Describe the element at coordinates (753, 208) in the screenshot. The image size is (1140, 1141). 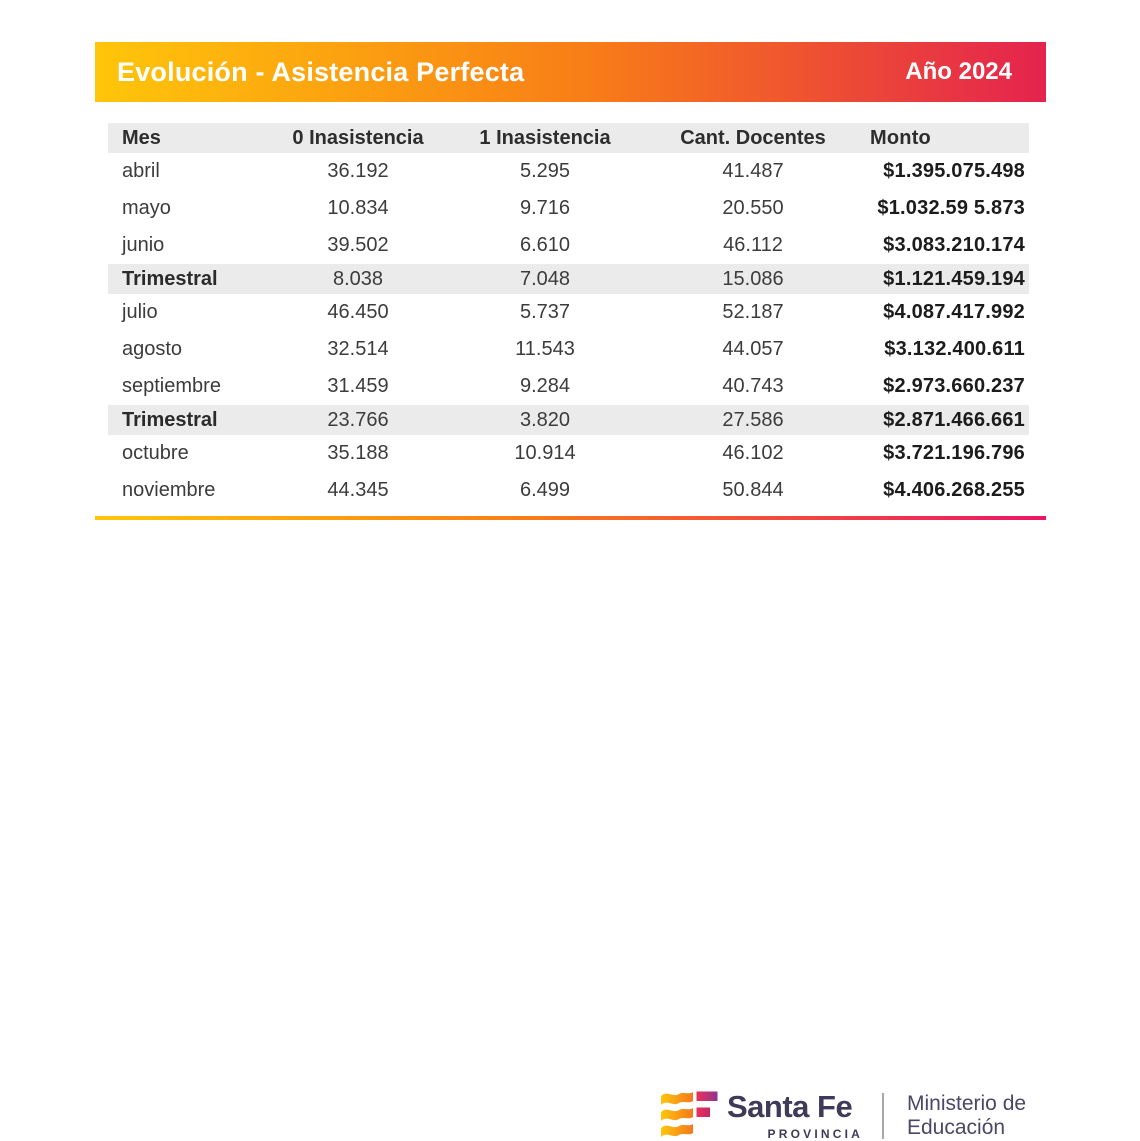
I see `cell-cant-docentes: 20.550` at that location.